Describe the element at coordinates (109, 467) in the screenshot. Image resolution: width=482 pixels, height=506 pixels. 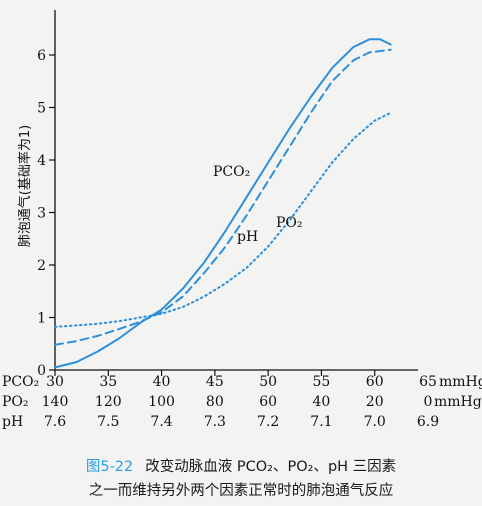
I see `figure-number: 图5-22` at that location.